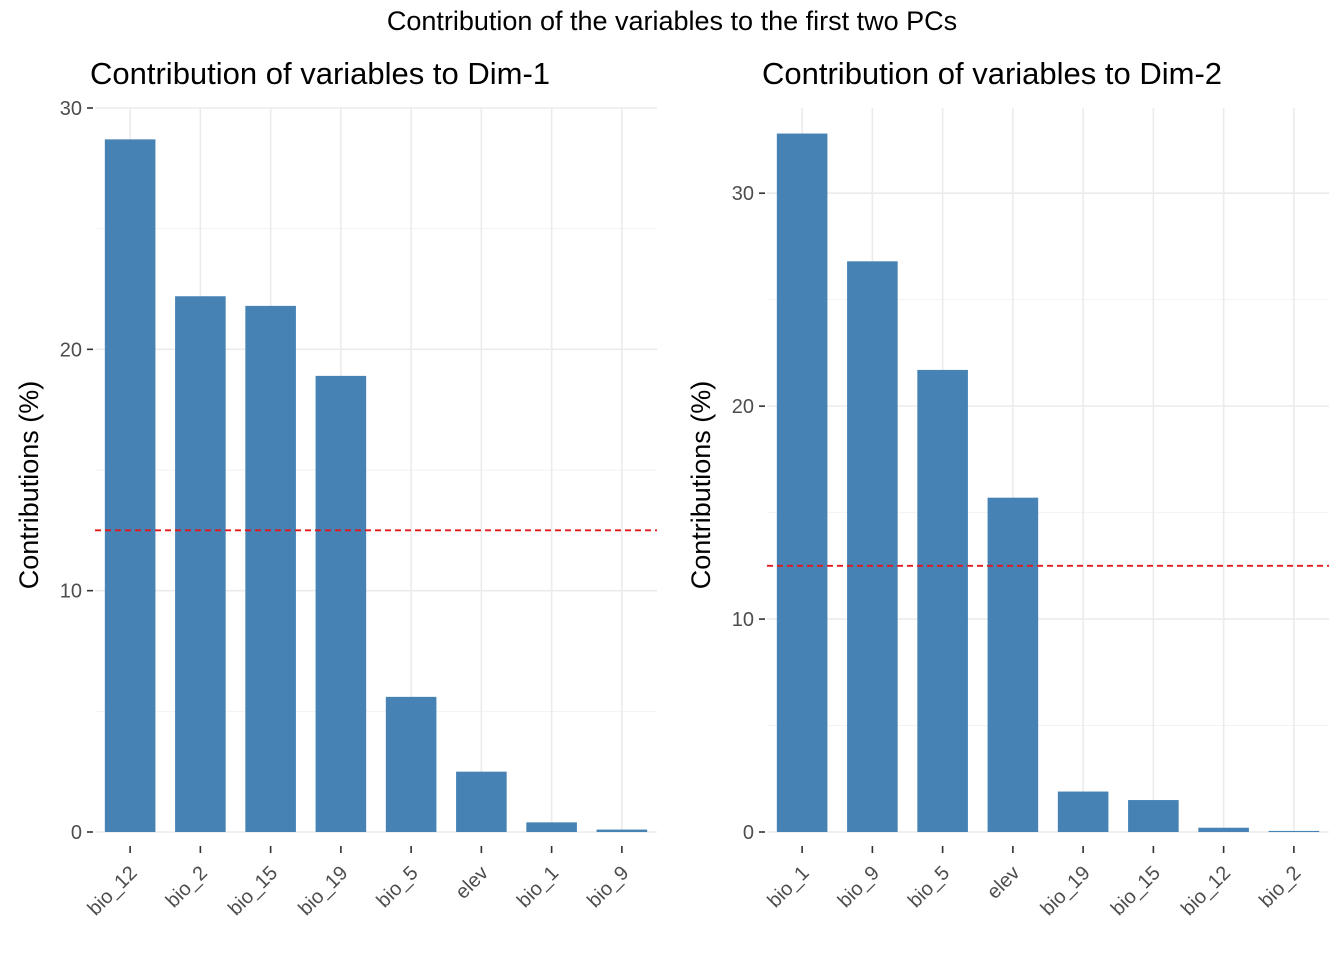 This screenshot has width=1344, height=960. Describe the element at coordinates (859, 887) in the screenshot. I see `panel-2-x-tick-label-bio_9: bio_9` at that location.